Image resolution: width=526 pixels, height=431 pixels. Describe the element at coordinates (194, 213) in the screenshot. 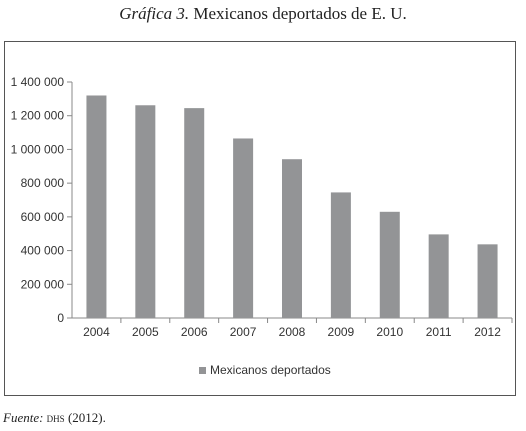

I see `bar-2006` at that location.